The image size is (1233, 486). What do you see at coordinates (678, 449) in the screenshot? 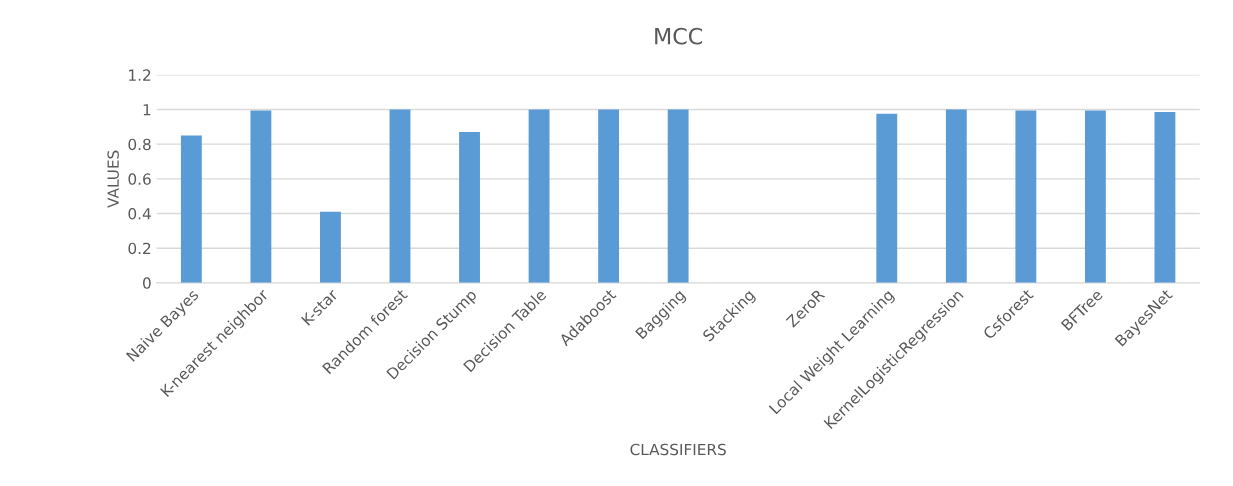
I see `x-axis-title: CLASSIFIERS` at bounding box center [678, 449].